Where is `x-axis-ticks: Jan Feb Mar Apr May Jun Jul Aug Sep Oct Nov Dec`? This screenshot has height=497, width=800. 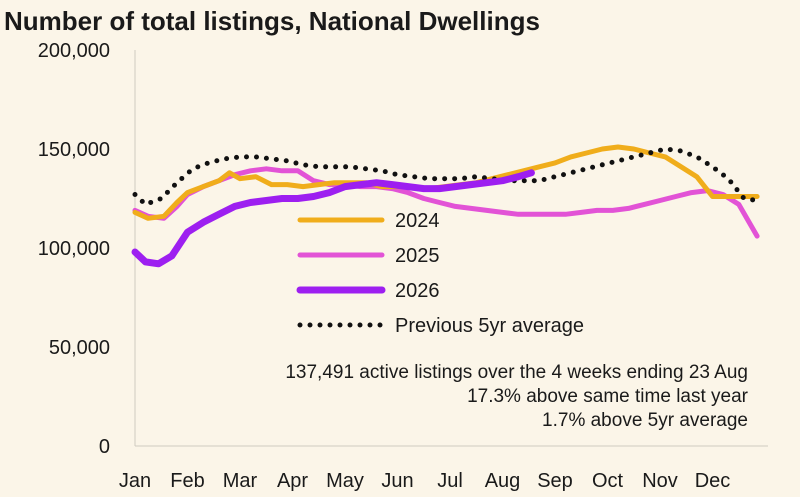 x-axis-ticks: Jan Feb Mar Apr May Jun Jul Aug Sep Oct Nov Dec is located at coordinates (424, 481).